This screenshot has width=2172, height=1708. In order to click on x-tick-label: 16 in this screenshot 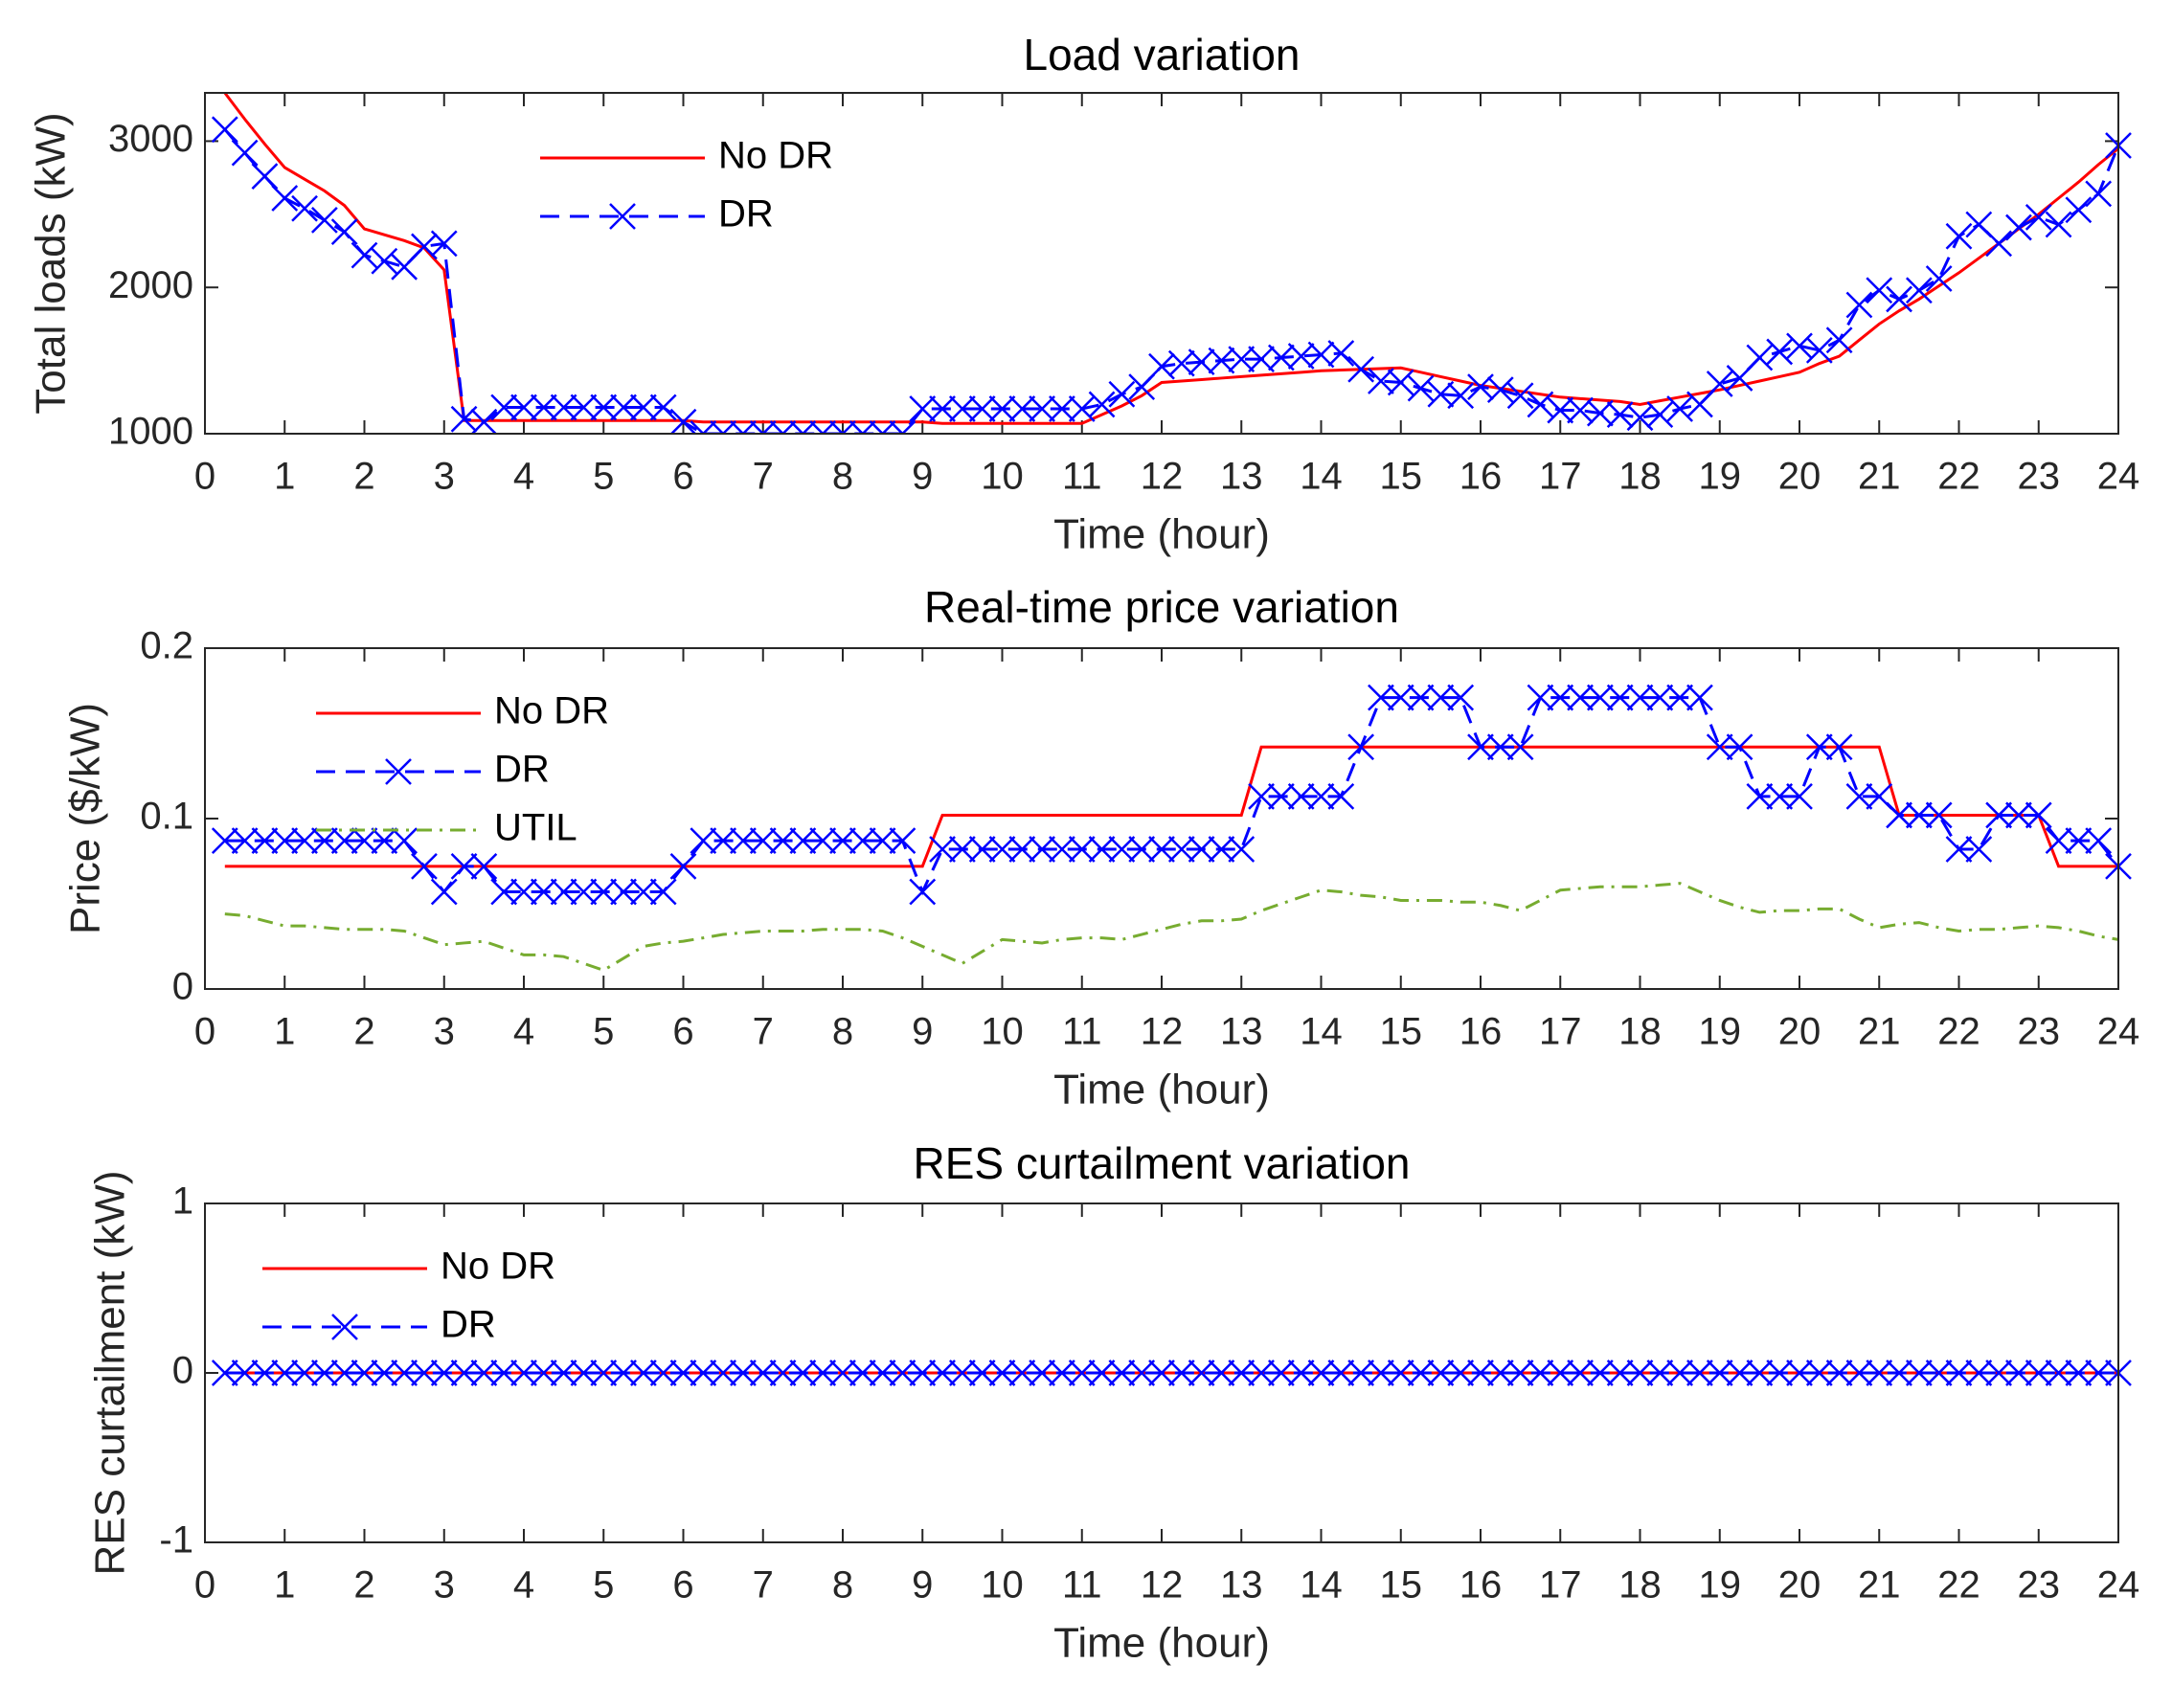, I will do `click(1481, 477)`.